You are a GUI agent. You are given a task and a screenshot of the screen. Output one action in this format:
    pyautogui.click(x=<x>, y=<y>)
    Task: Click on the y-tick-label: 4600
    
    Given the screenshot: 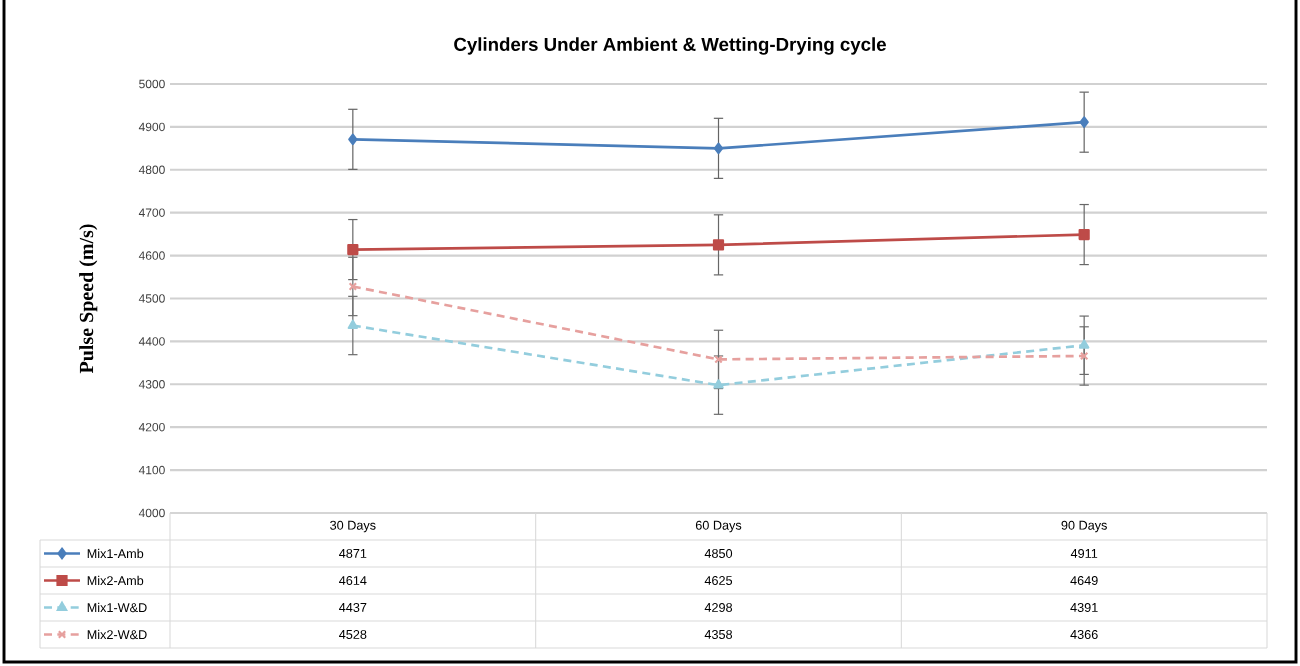 What is the action you would take?
    pyautogui.click(x=151, y=255)
    